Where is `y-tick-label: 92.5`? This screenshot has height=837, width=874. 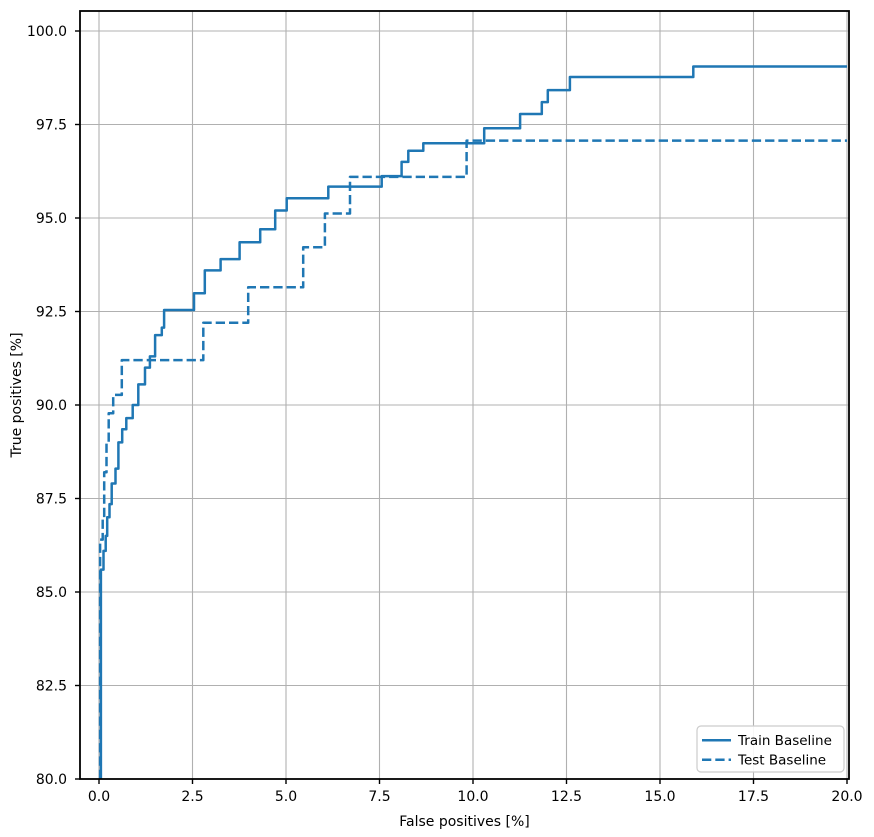
y-tick-label: 92.5 is located at coordinates (51, 312).